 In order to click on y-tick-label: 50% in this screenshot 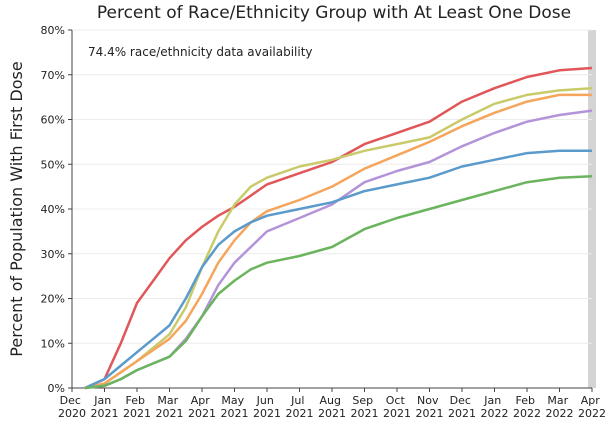, I will do `click(53, 164)`.